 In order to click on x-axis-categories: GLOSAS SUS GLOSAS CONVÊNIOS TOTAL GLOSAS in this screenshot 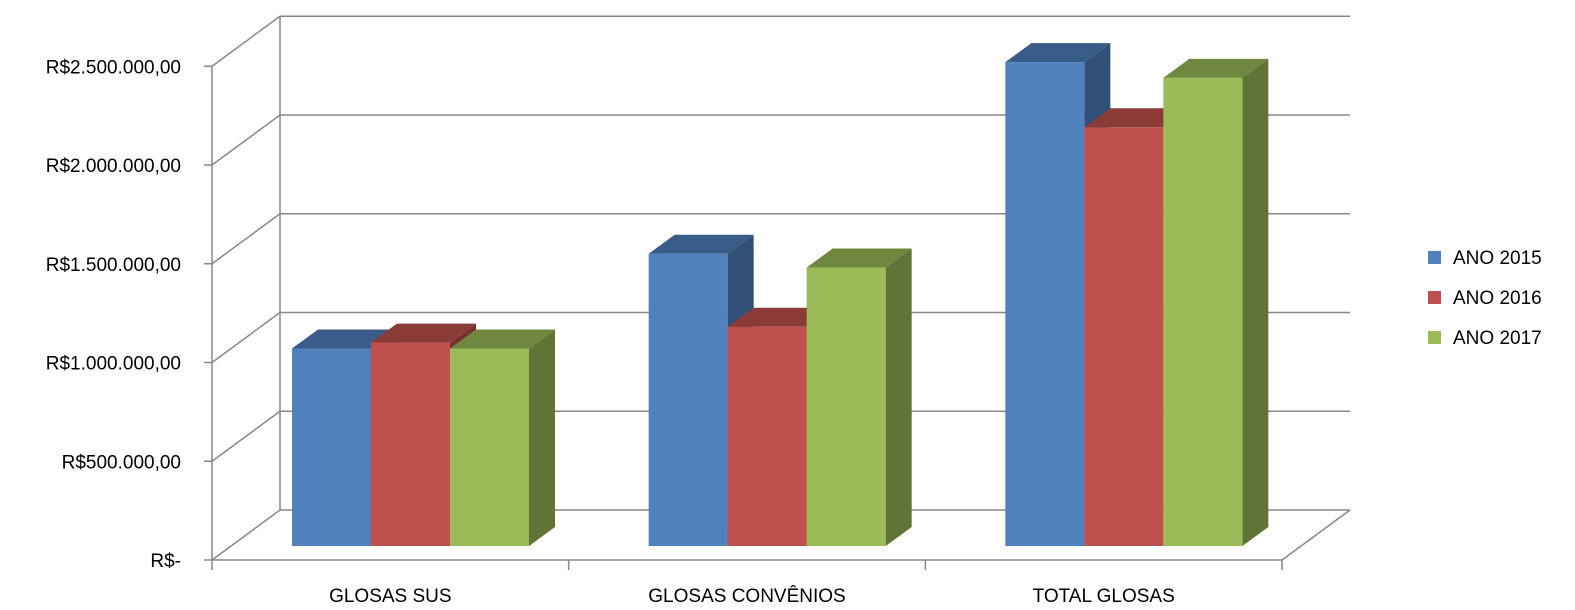, I will do `click(747, 583)`.